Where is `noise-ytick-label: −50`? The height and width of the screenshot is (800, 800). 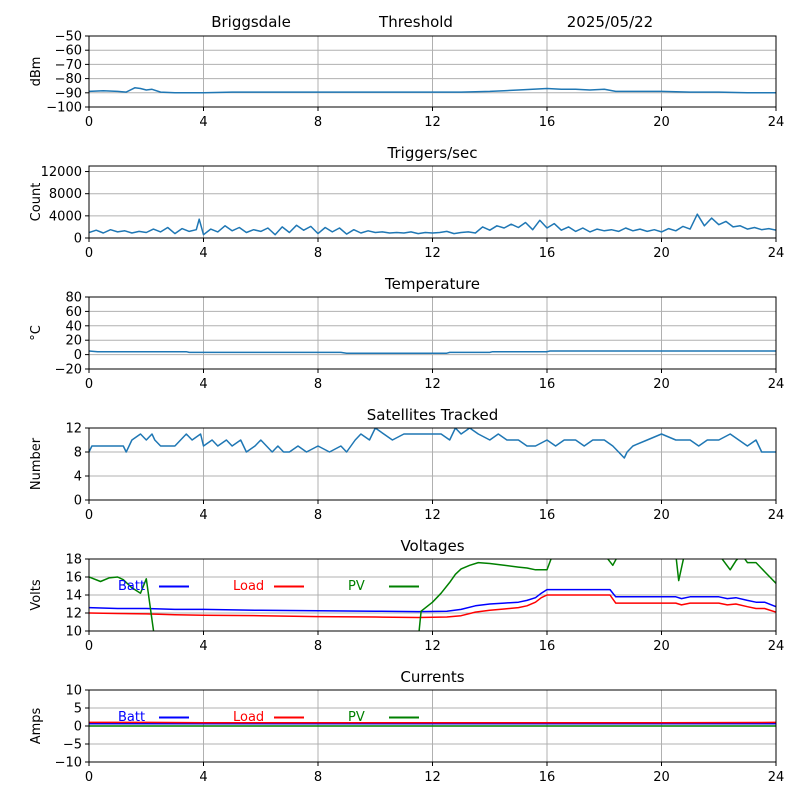 noise-ytick-label: −50 is located at coordinates (68, 37).